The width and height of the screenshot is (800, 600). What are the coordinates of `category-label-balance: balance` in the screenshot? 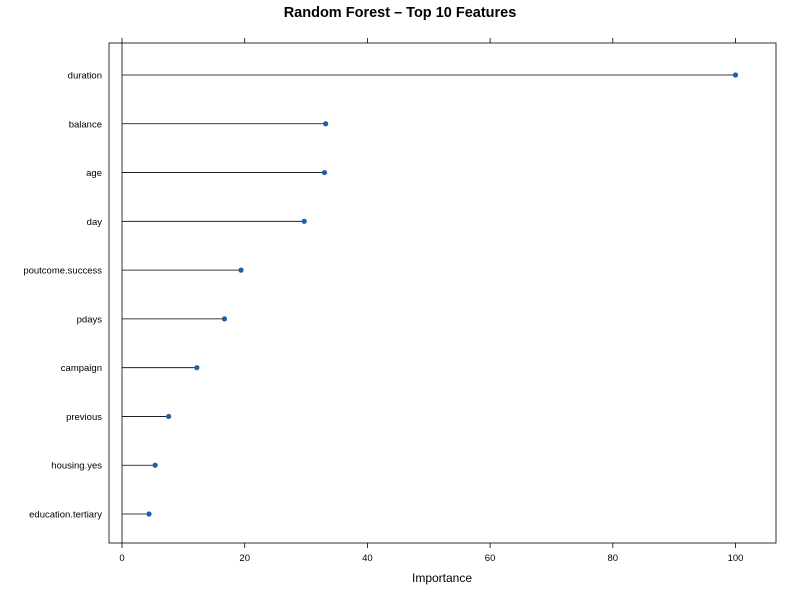 It's located at (85, 124).